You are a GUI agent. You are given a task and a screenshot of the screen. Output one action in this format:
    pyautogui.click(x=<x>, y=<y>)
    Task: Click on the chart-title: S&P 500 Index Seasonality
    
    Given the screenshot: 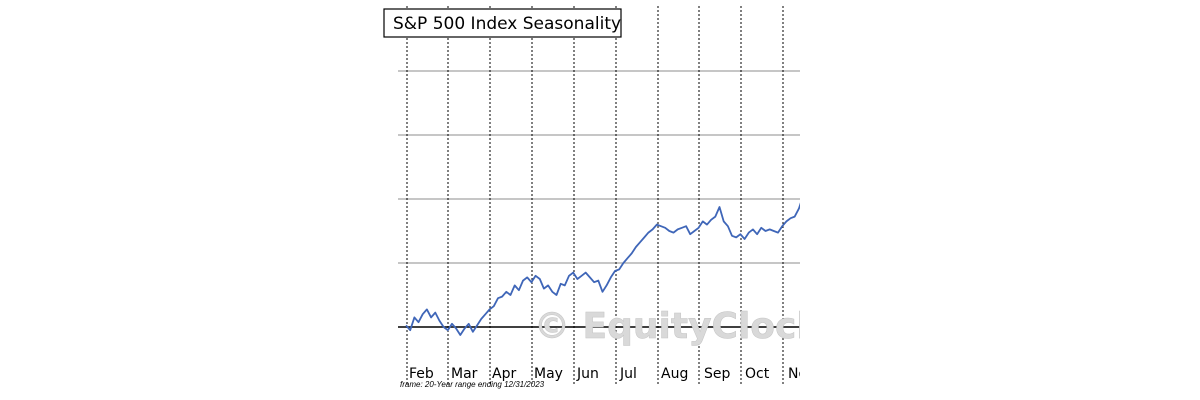 What is the action you would take?
    pyautogui.click(x=507, y=24)
    